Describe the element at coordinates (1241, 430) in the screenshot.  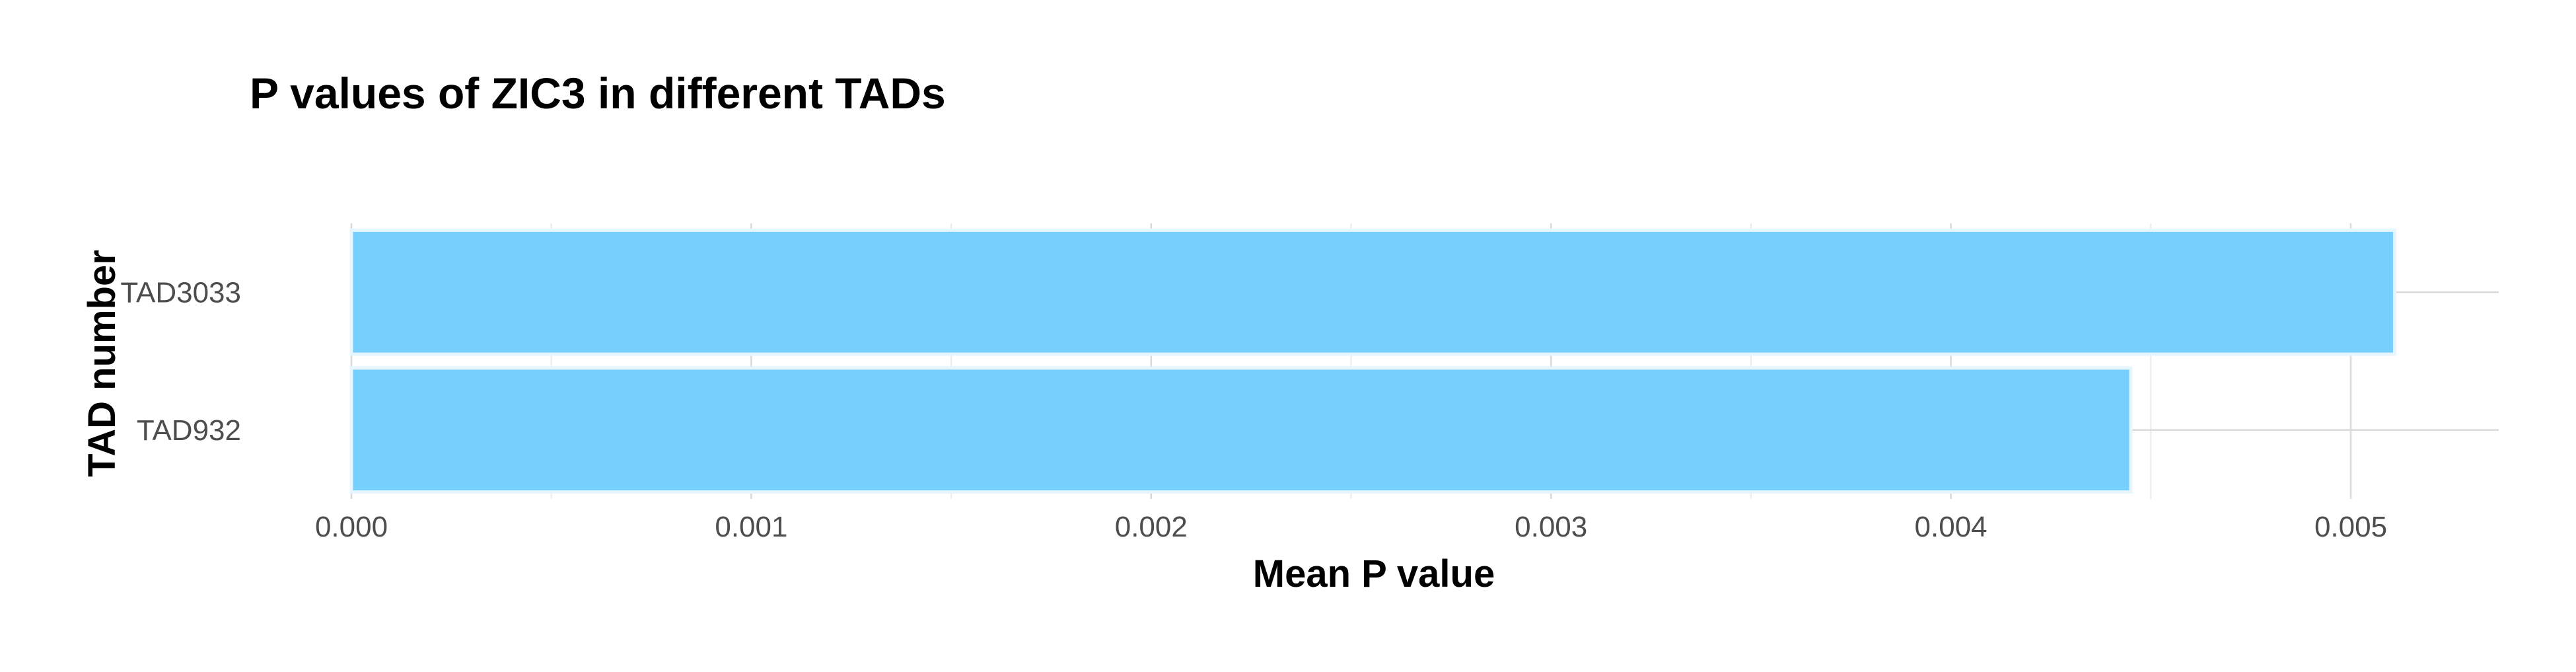
I see `bar-tad932` at that location.